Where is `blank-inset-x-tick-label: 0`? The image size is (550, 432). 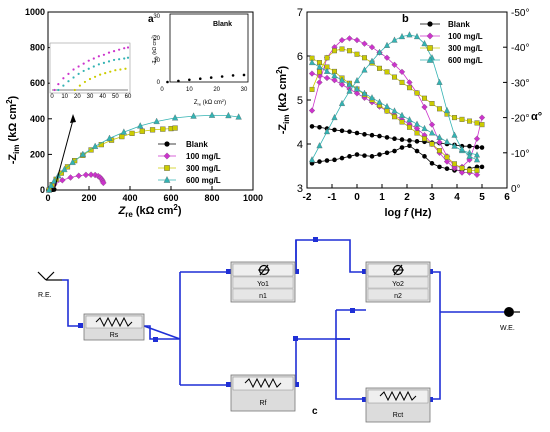 blank-inset-x-tick-label: 0 is located at coordinates (162, 90).